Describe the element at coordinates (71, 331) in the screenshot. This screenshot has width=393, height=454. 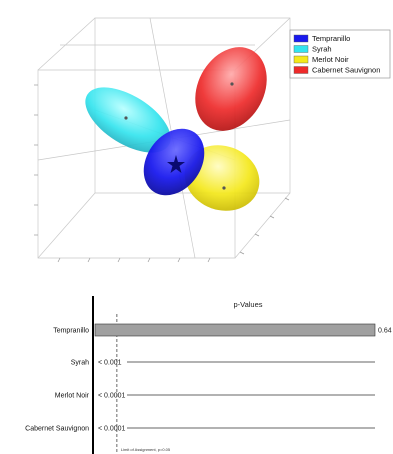
I see `category-label-tempranillo: Tempranillo` at that location.